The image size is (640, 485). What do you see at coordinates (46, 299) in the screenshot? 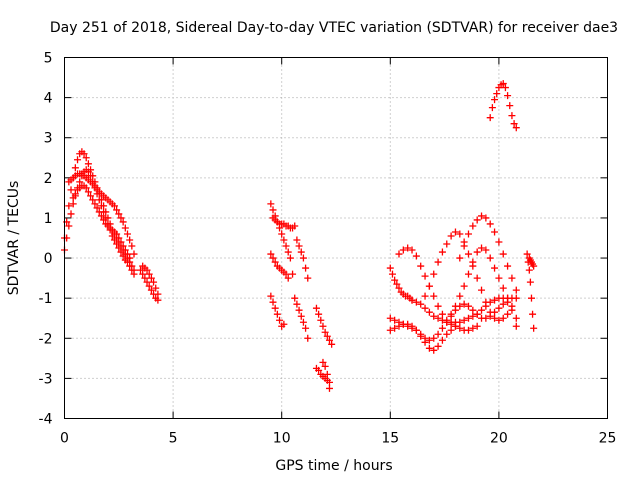
I see `y-tick-label: -1` at bounding box center [46, 299].